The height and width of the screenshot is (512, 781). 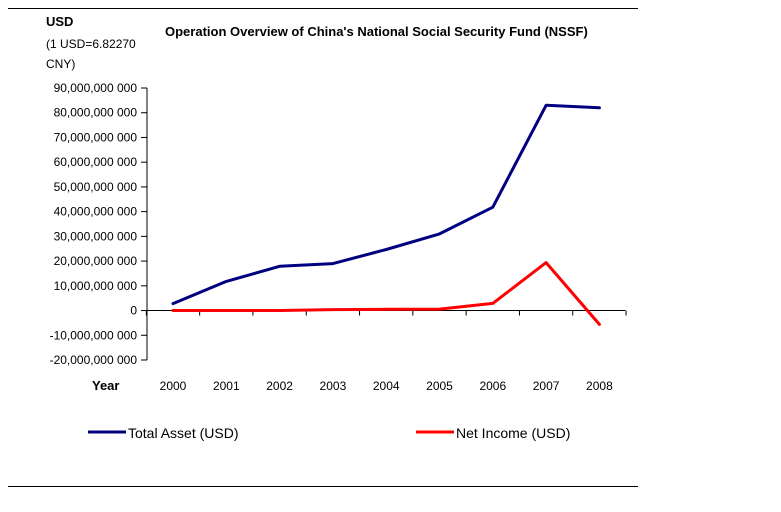 What do you see at coordinates (96, 137) in the screenshot?
I see `y-tick-label: 70,000,000 000` at bounding box center [96, 137].